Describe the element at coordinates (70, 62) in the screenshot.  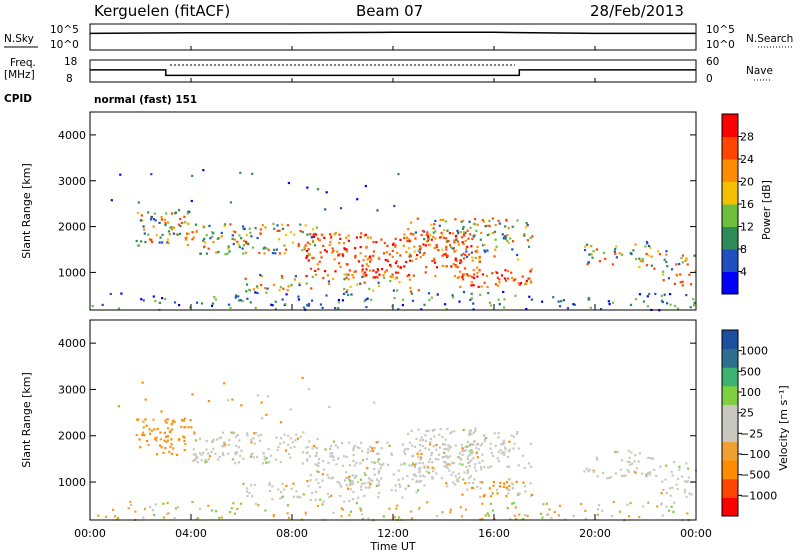
I see `freq-left-tick-high: 18` at that location.